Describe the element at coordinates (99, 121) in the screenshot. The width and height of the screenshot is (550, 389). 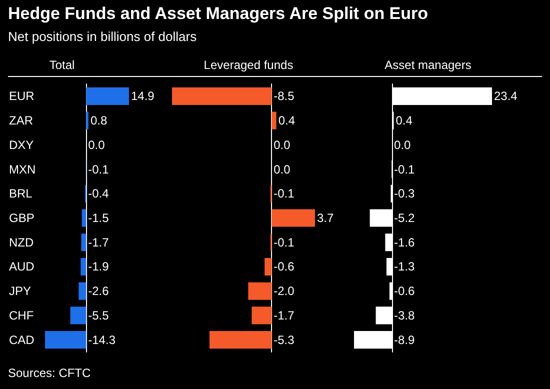
I see `data-label: 0.8` at that location.